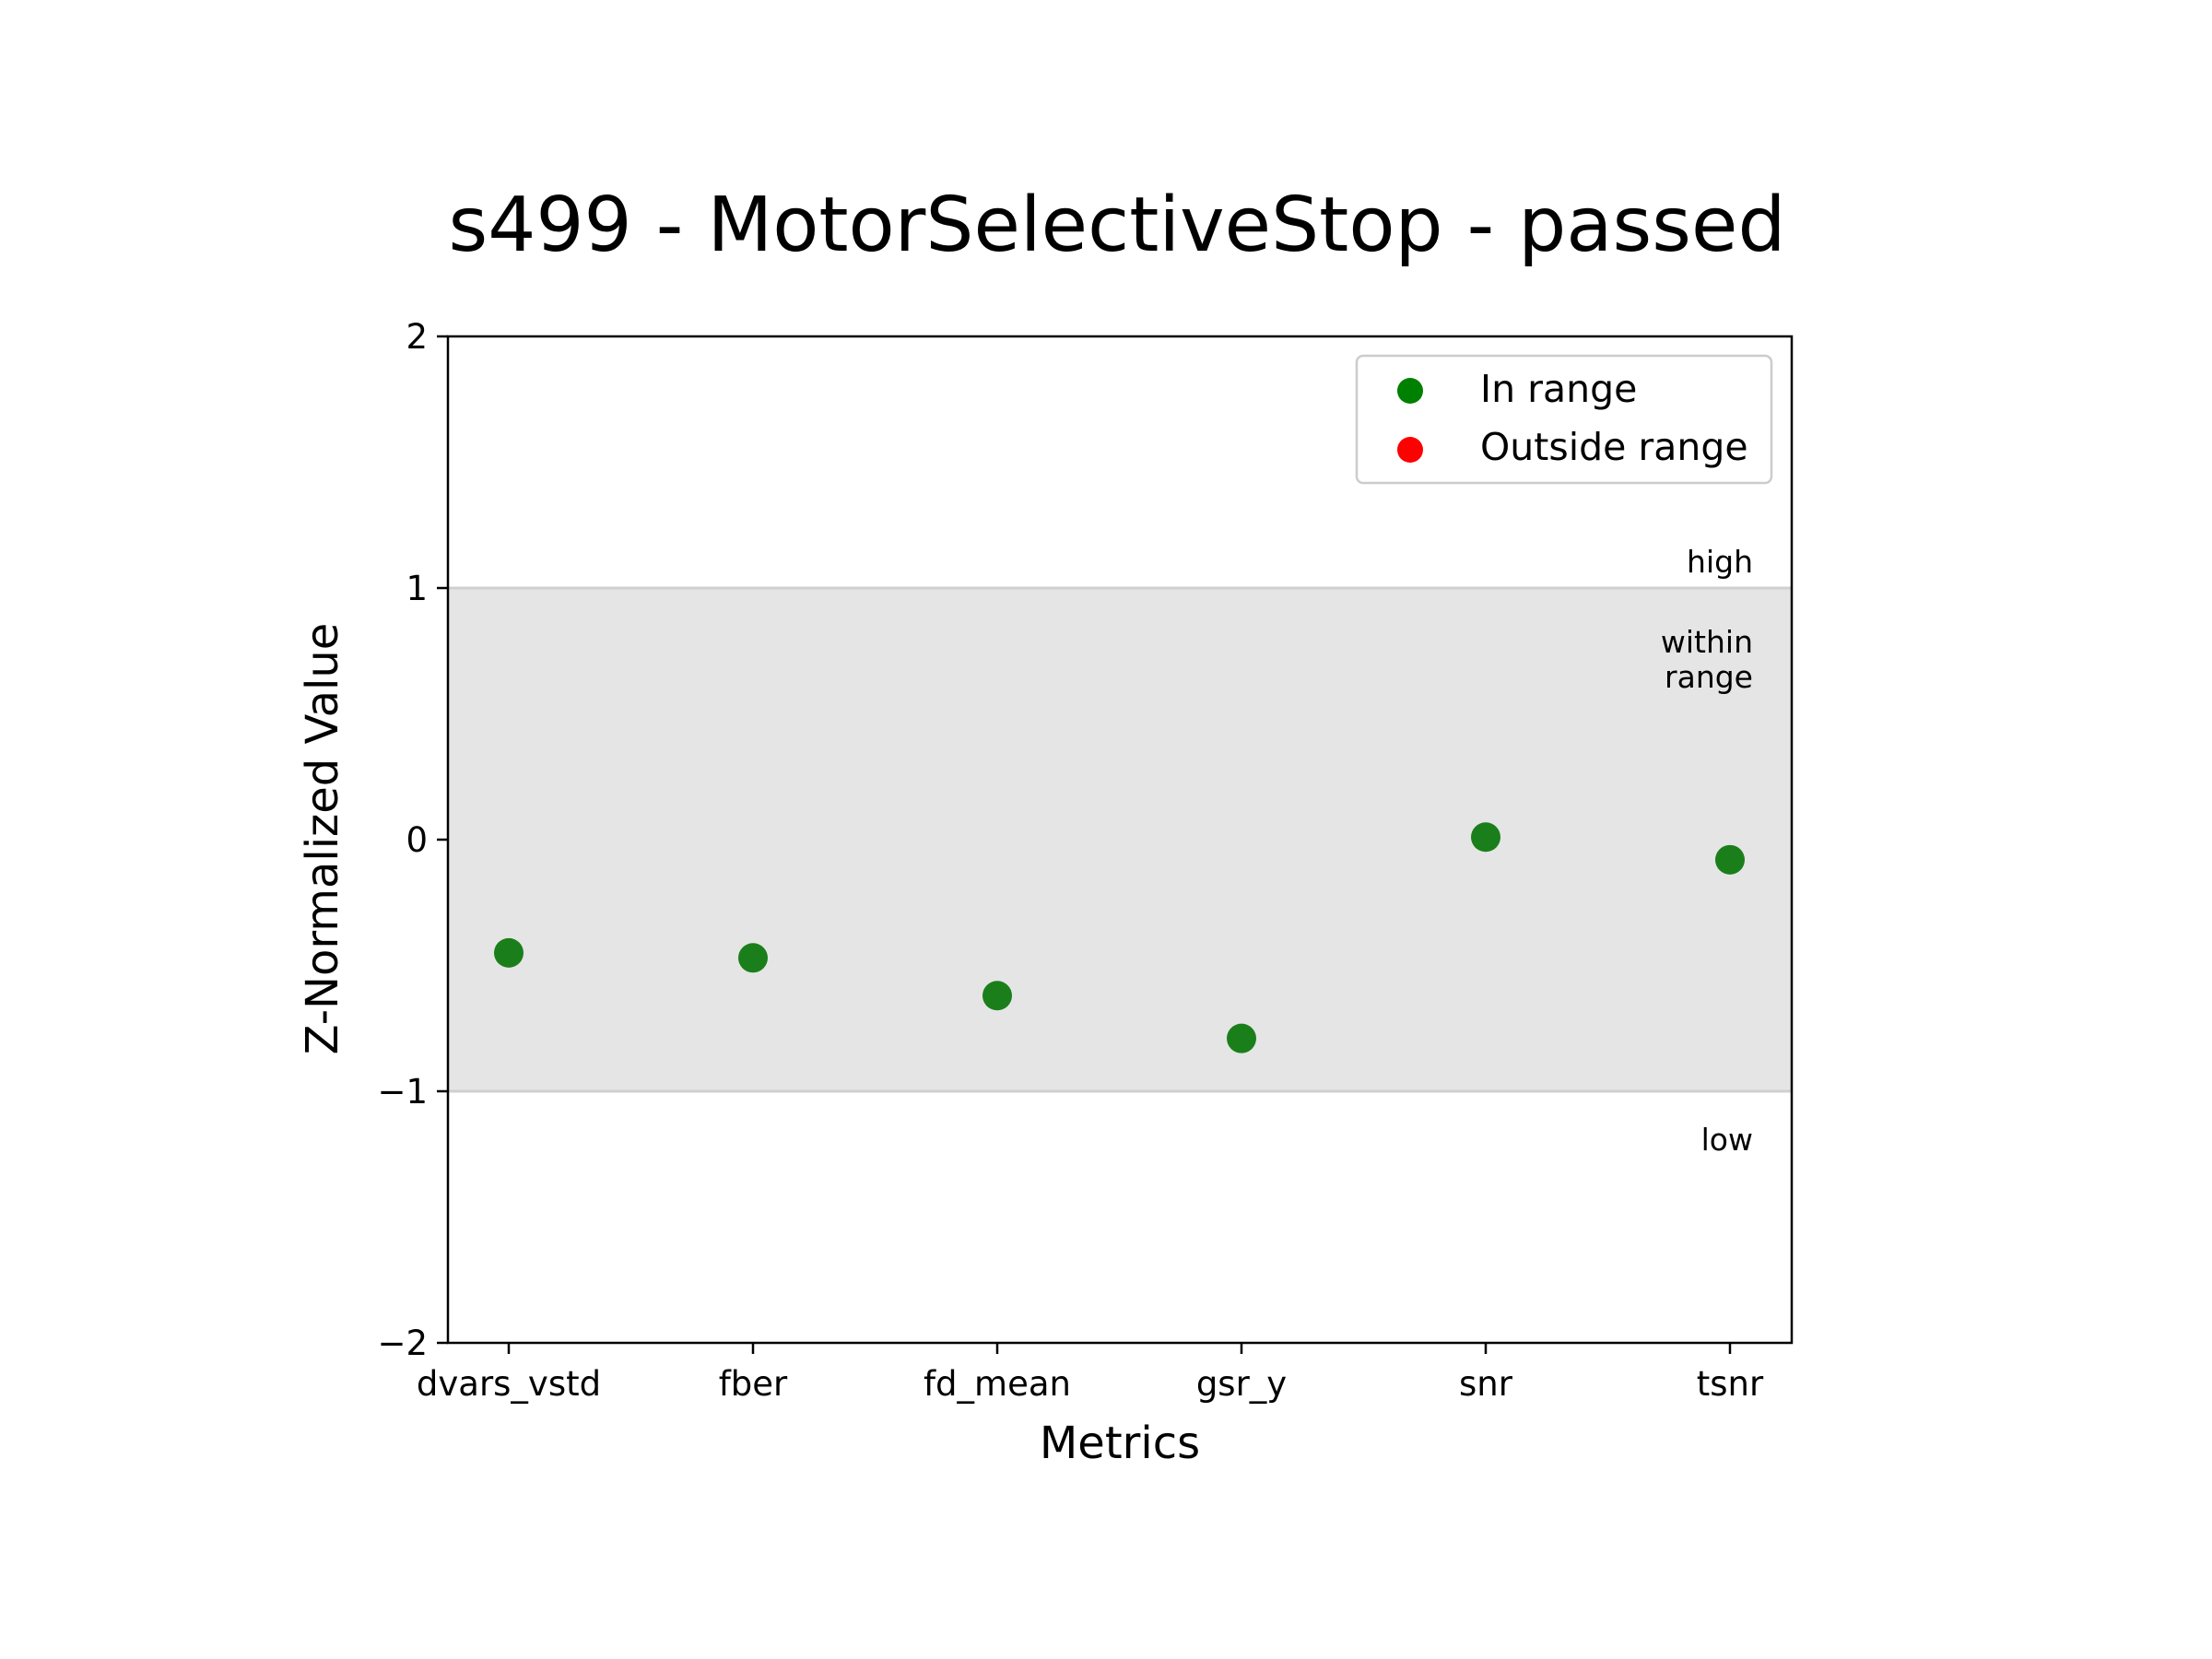 The height and width of the screenshot is (1659, 2212). Describe the element at coordinates (997, 1384) in the screenshot. I see `x-tick-label: fd_mean` at that location.